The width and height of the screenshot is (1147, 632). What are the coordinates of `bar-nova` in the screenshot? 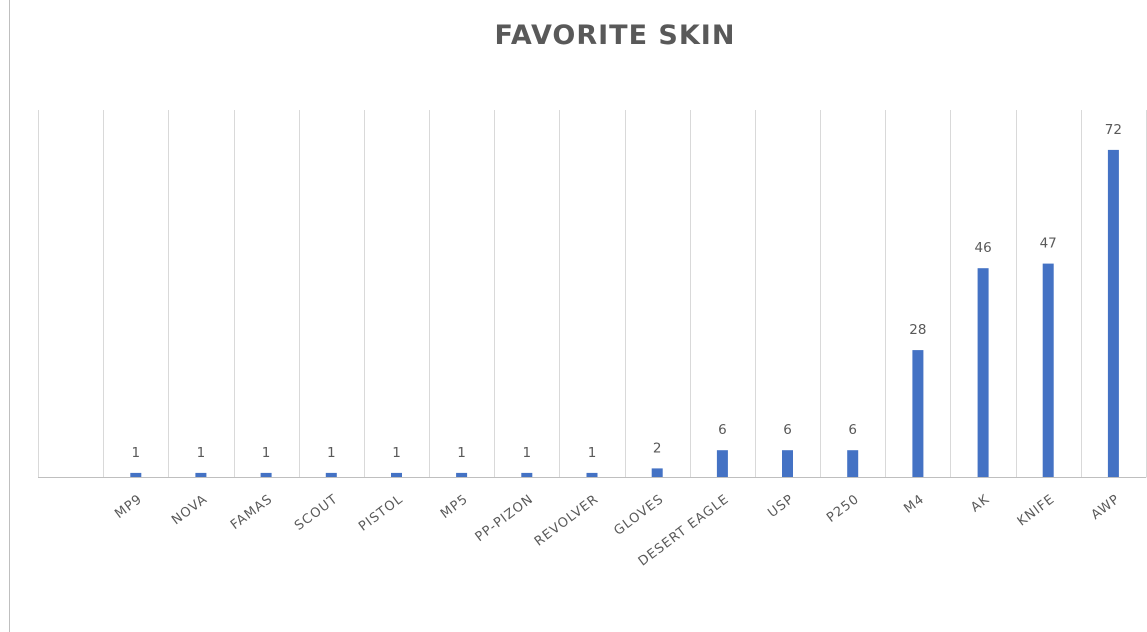 It's located at (201, 475).